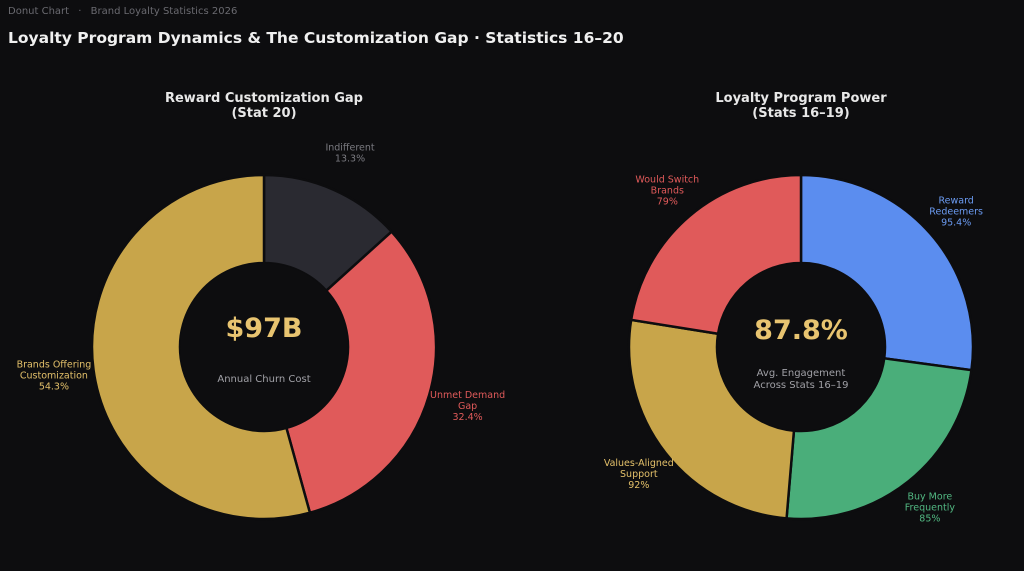 The width and height of the screenshot is (1024, 571). I want to click on slice-label: Values-Aligned Support 92%, so click(639, 474).